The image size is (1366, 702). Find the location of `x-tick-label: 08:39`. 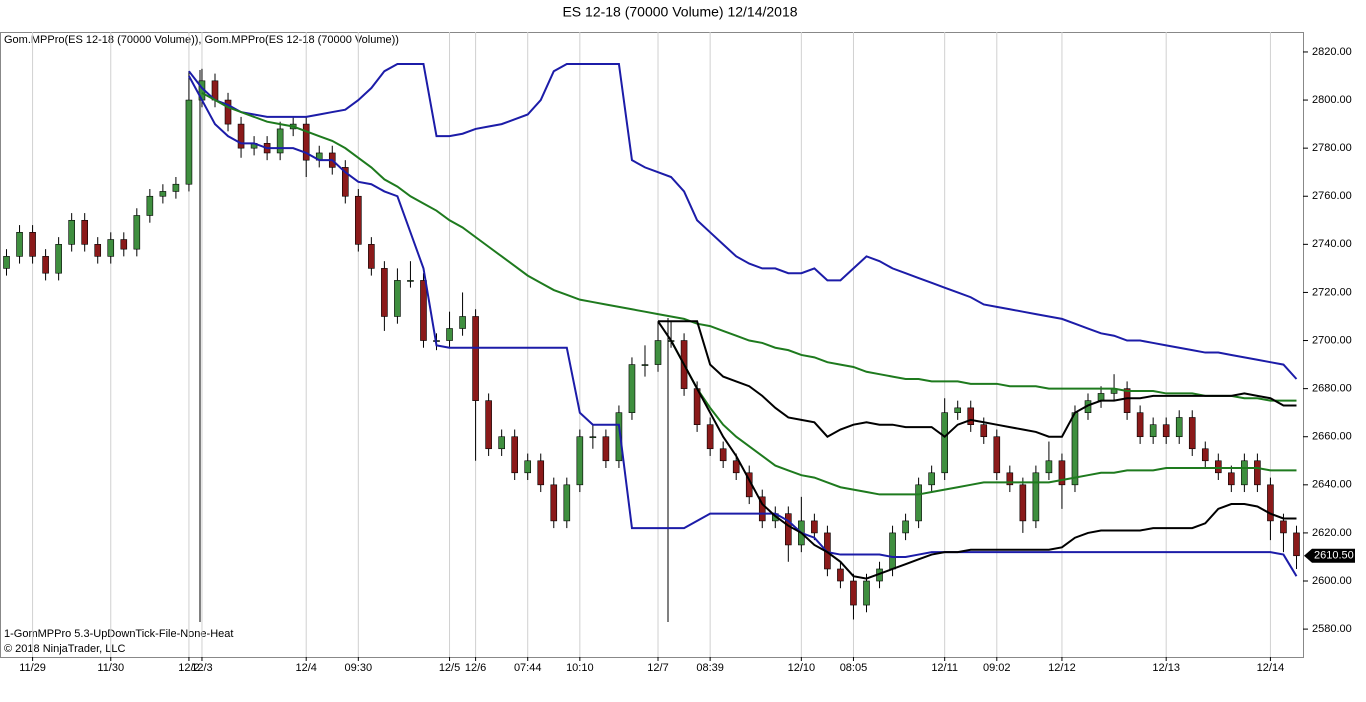

x-tick-label: 08:39 is located at coordinates (710, 668).